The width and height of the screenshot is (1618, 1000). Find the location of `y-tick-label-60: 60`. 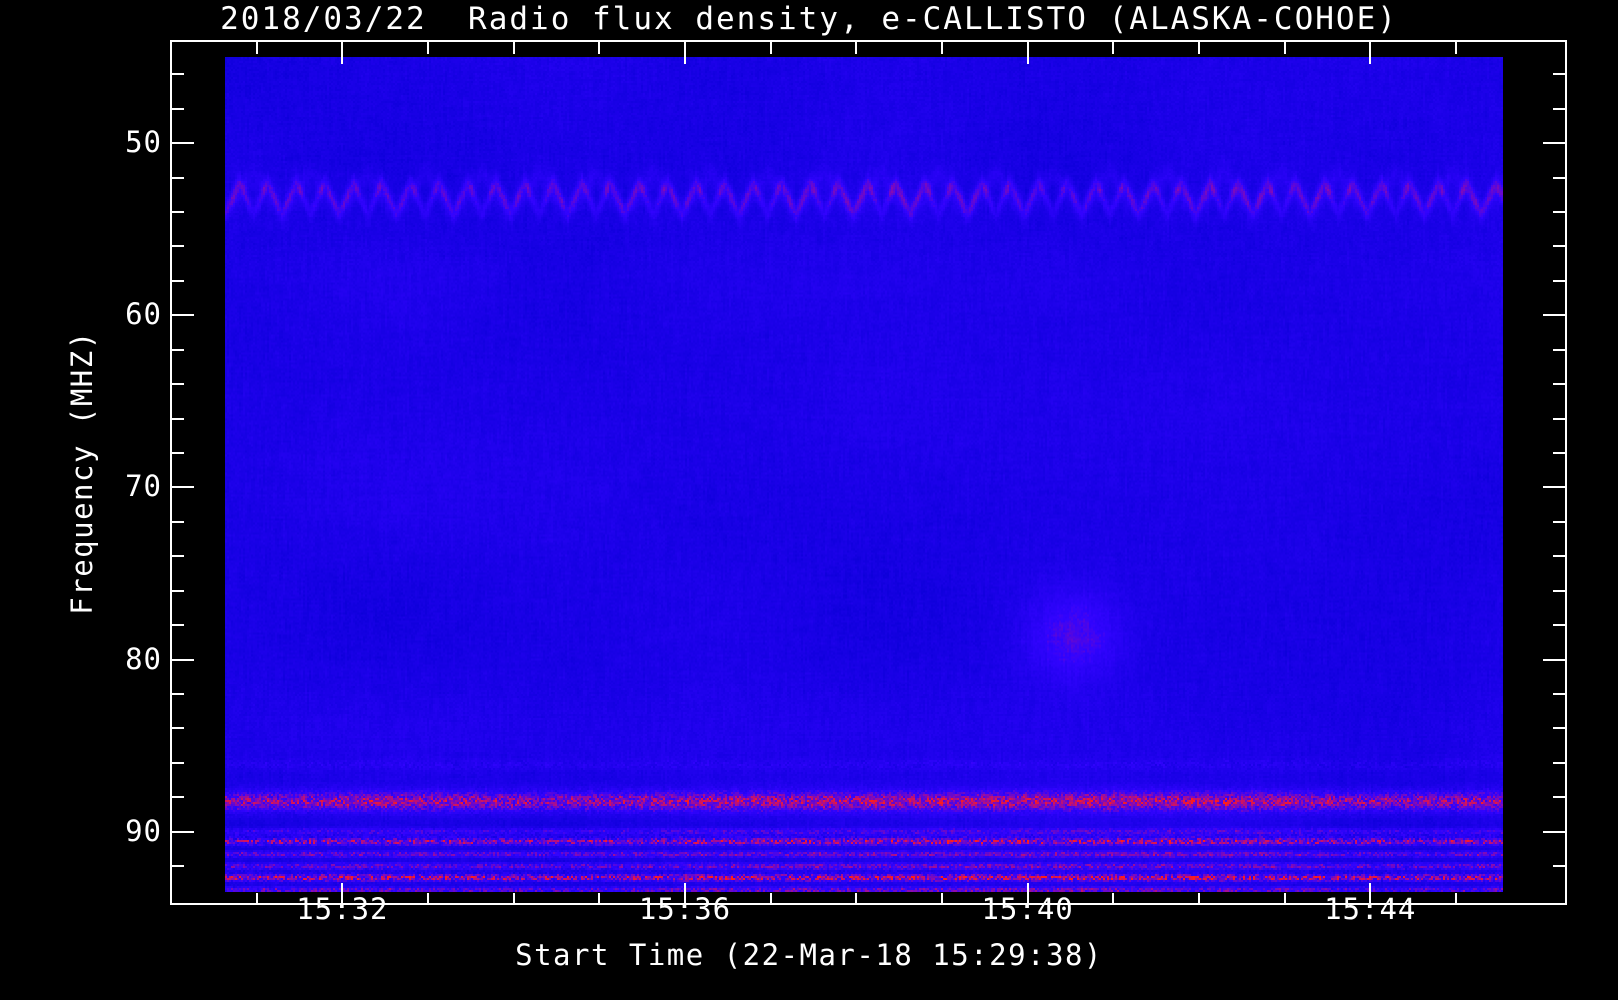

y-tick-label-60: 60 is located at coordinates (143, 314).